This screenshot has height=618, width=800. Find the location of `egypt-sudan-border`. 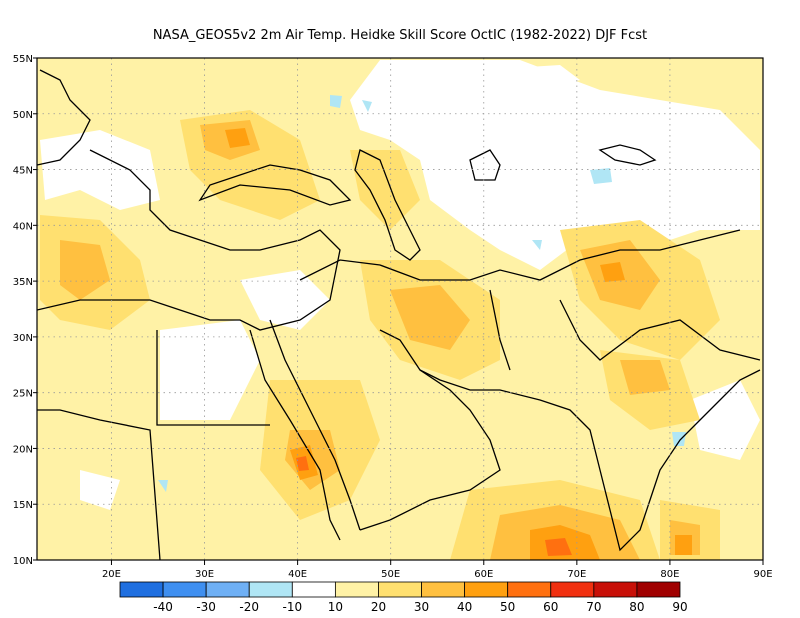

egypt-sudan-border is located at coordinates (213, 378).